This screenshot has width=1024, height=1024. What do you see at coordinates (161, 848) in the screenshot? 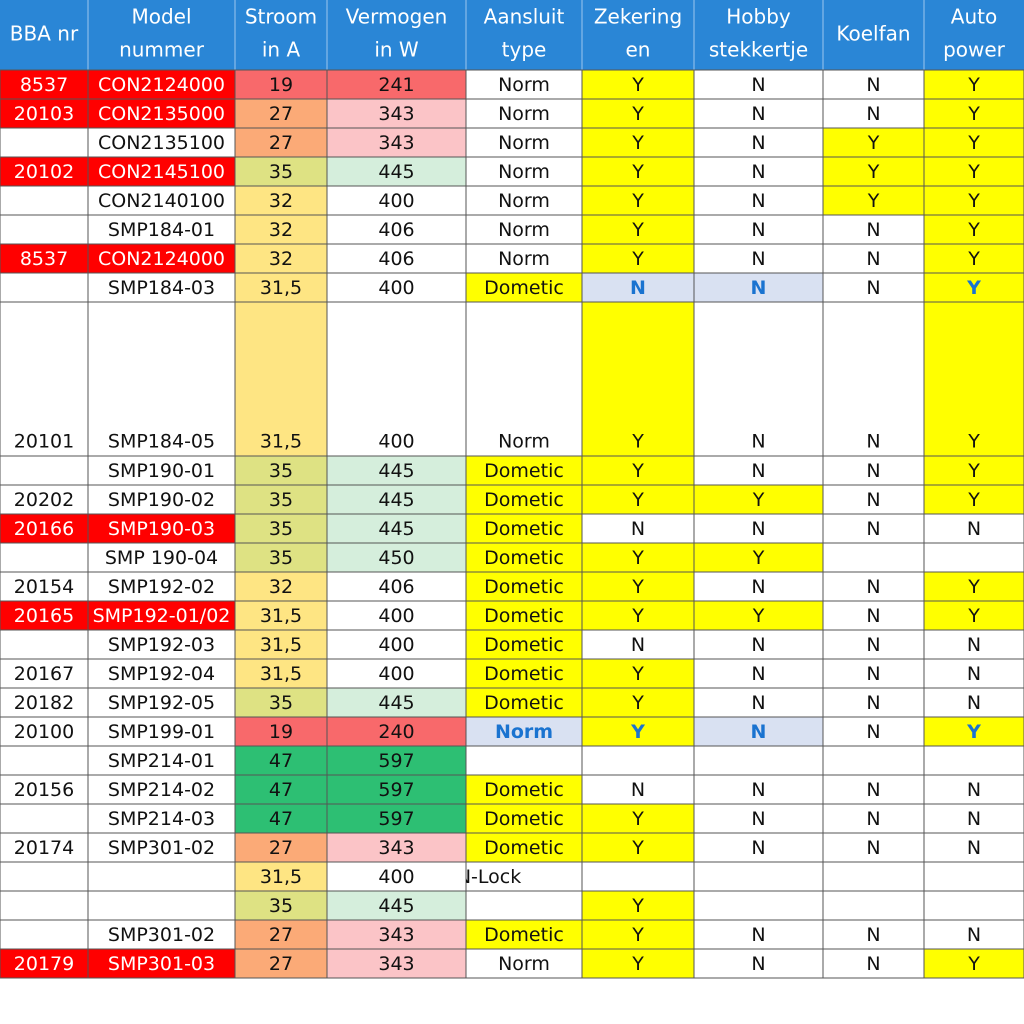
I see `cell-text: SMP301-02` at bounding box center [161, 848].